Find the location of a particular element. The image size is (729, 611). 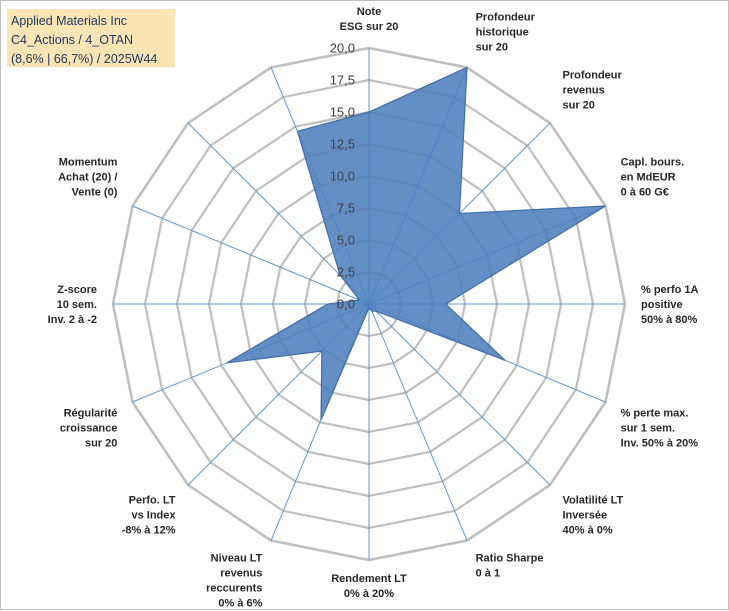

axis-label-line: 0 à 60 G€ is located at coordinates (645, 192).